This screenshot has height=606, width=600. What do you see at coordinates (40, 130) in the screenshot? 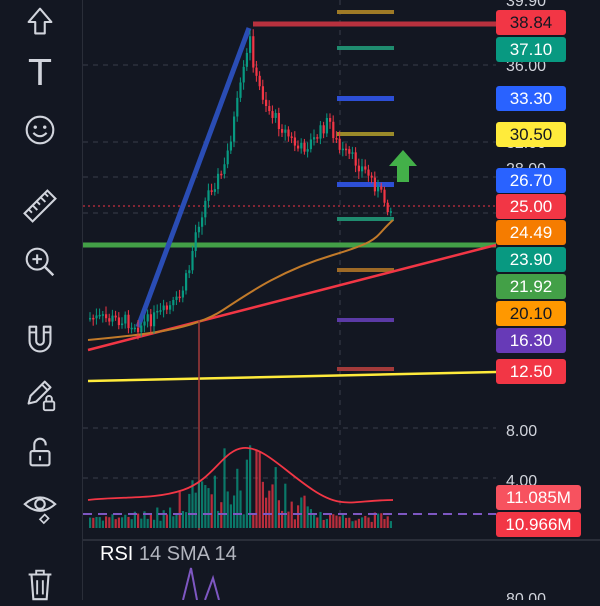
I see `emoji-tool-button` at bounding box center [40, 130].